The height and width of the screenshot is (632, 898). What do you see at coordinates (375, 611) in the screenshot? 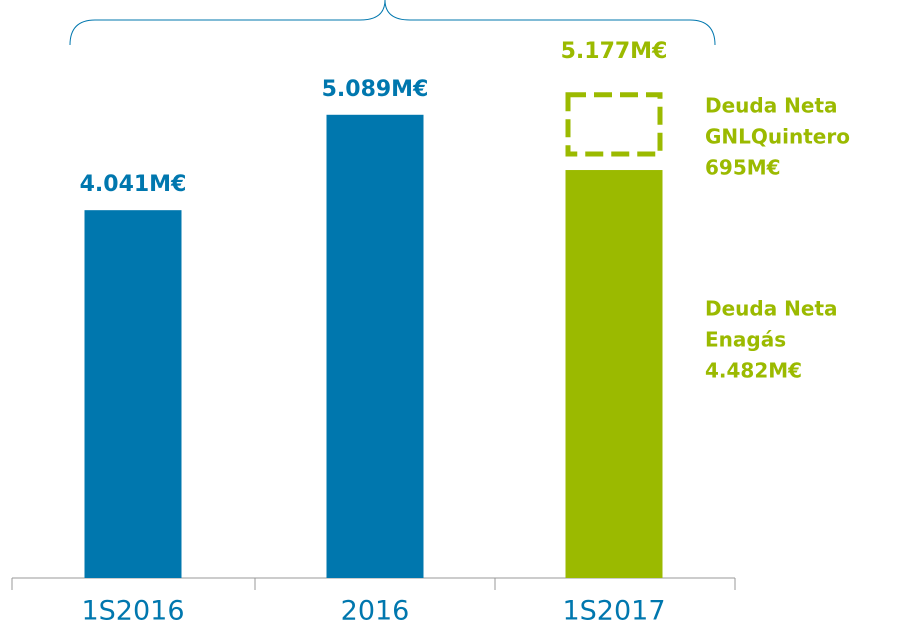
I see `x-tick-label: 2016` at bounding box center [375, 611].